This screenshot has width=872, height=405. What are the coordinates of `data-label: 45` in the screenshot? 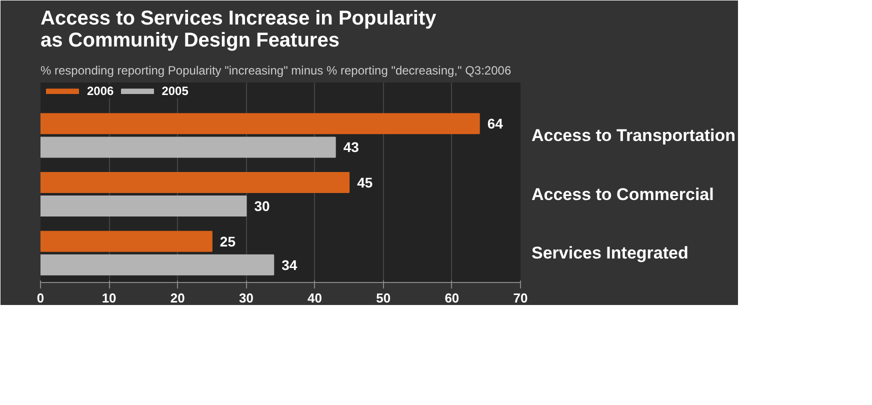 It's located at (365, 182).